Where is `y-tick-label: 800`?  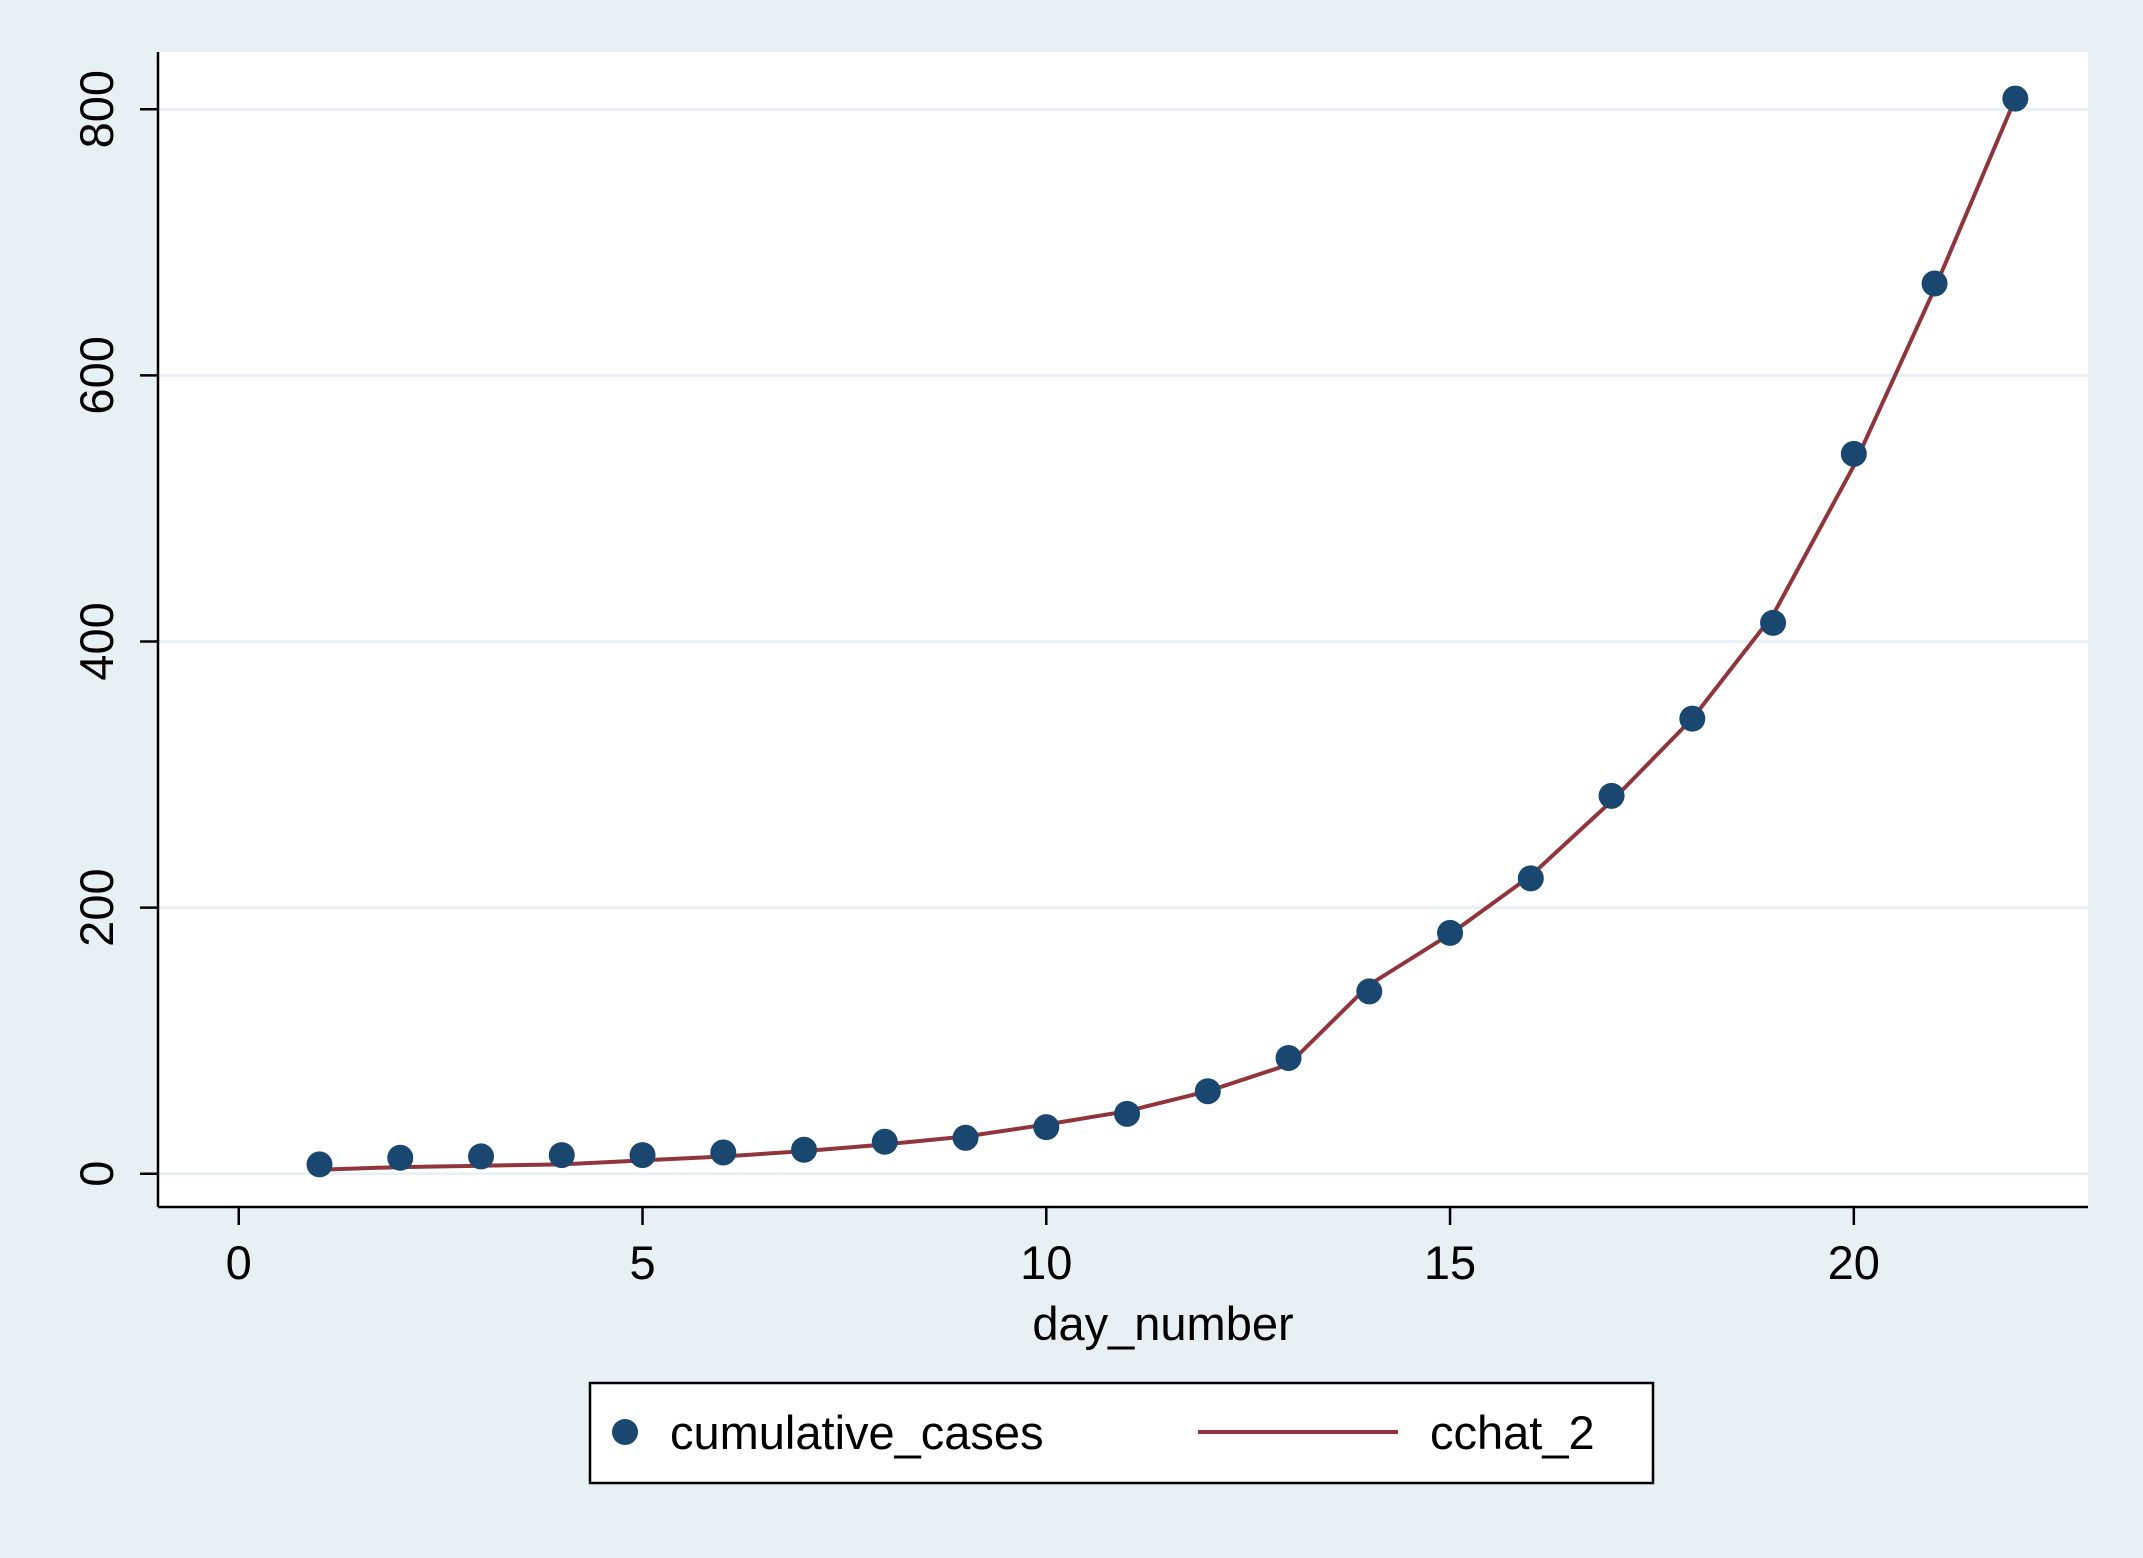
y-tick-label: 800 is located at coordinates (96, 109).